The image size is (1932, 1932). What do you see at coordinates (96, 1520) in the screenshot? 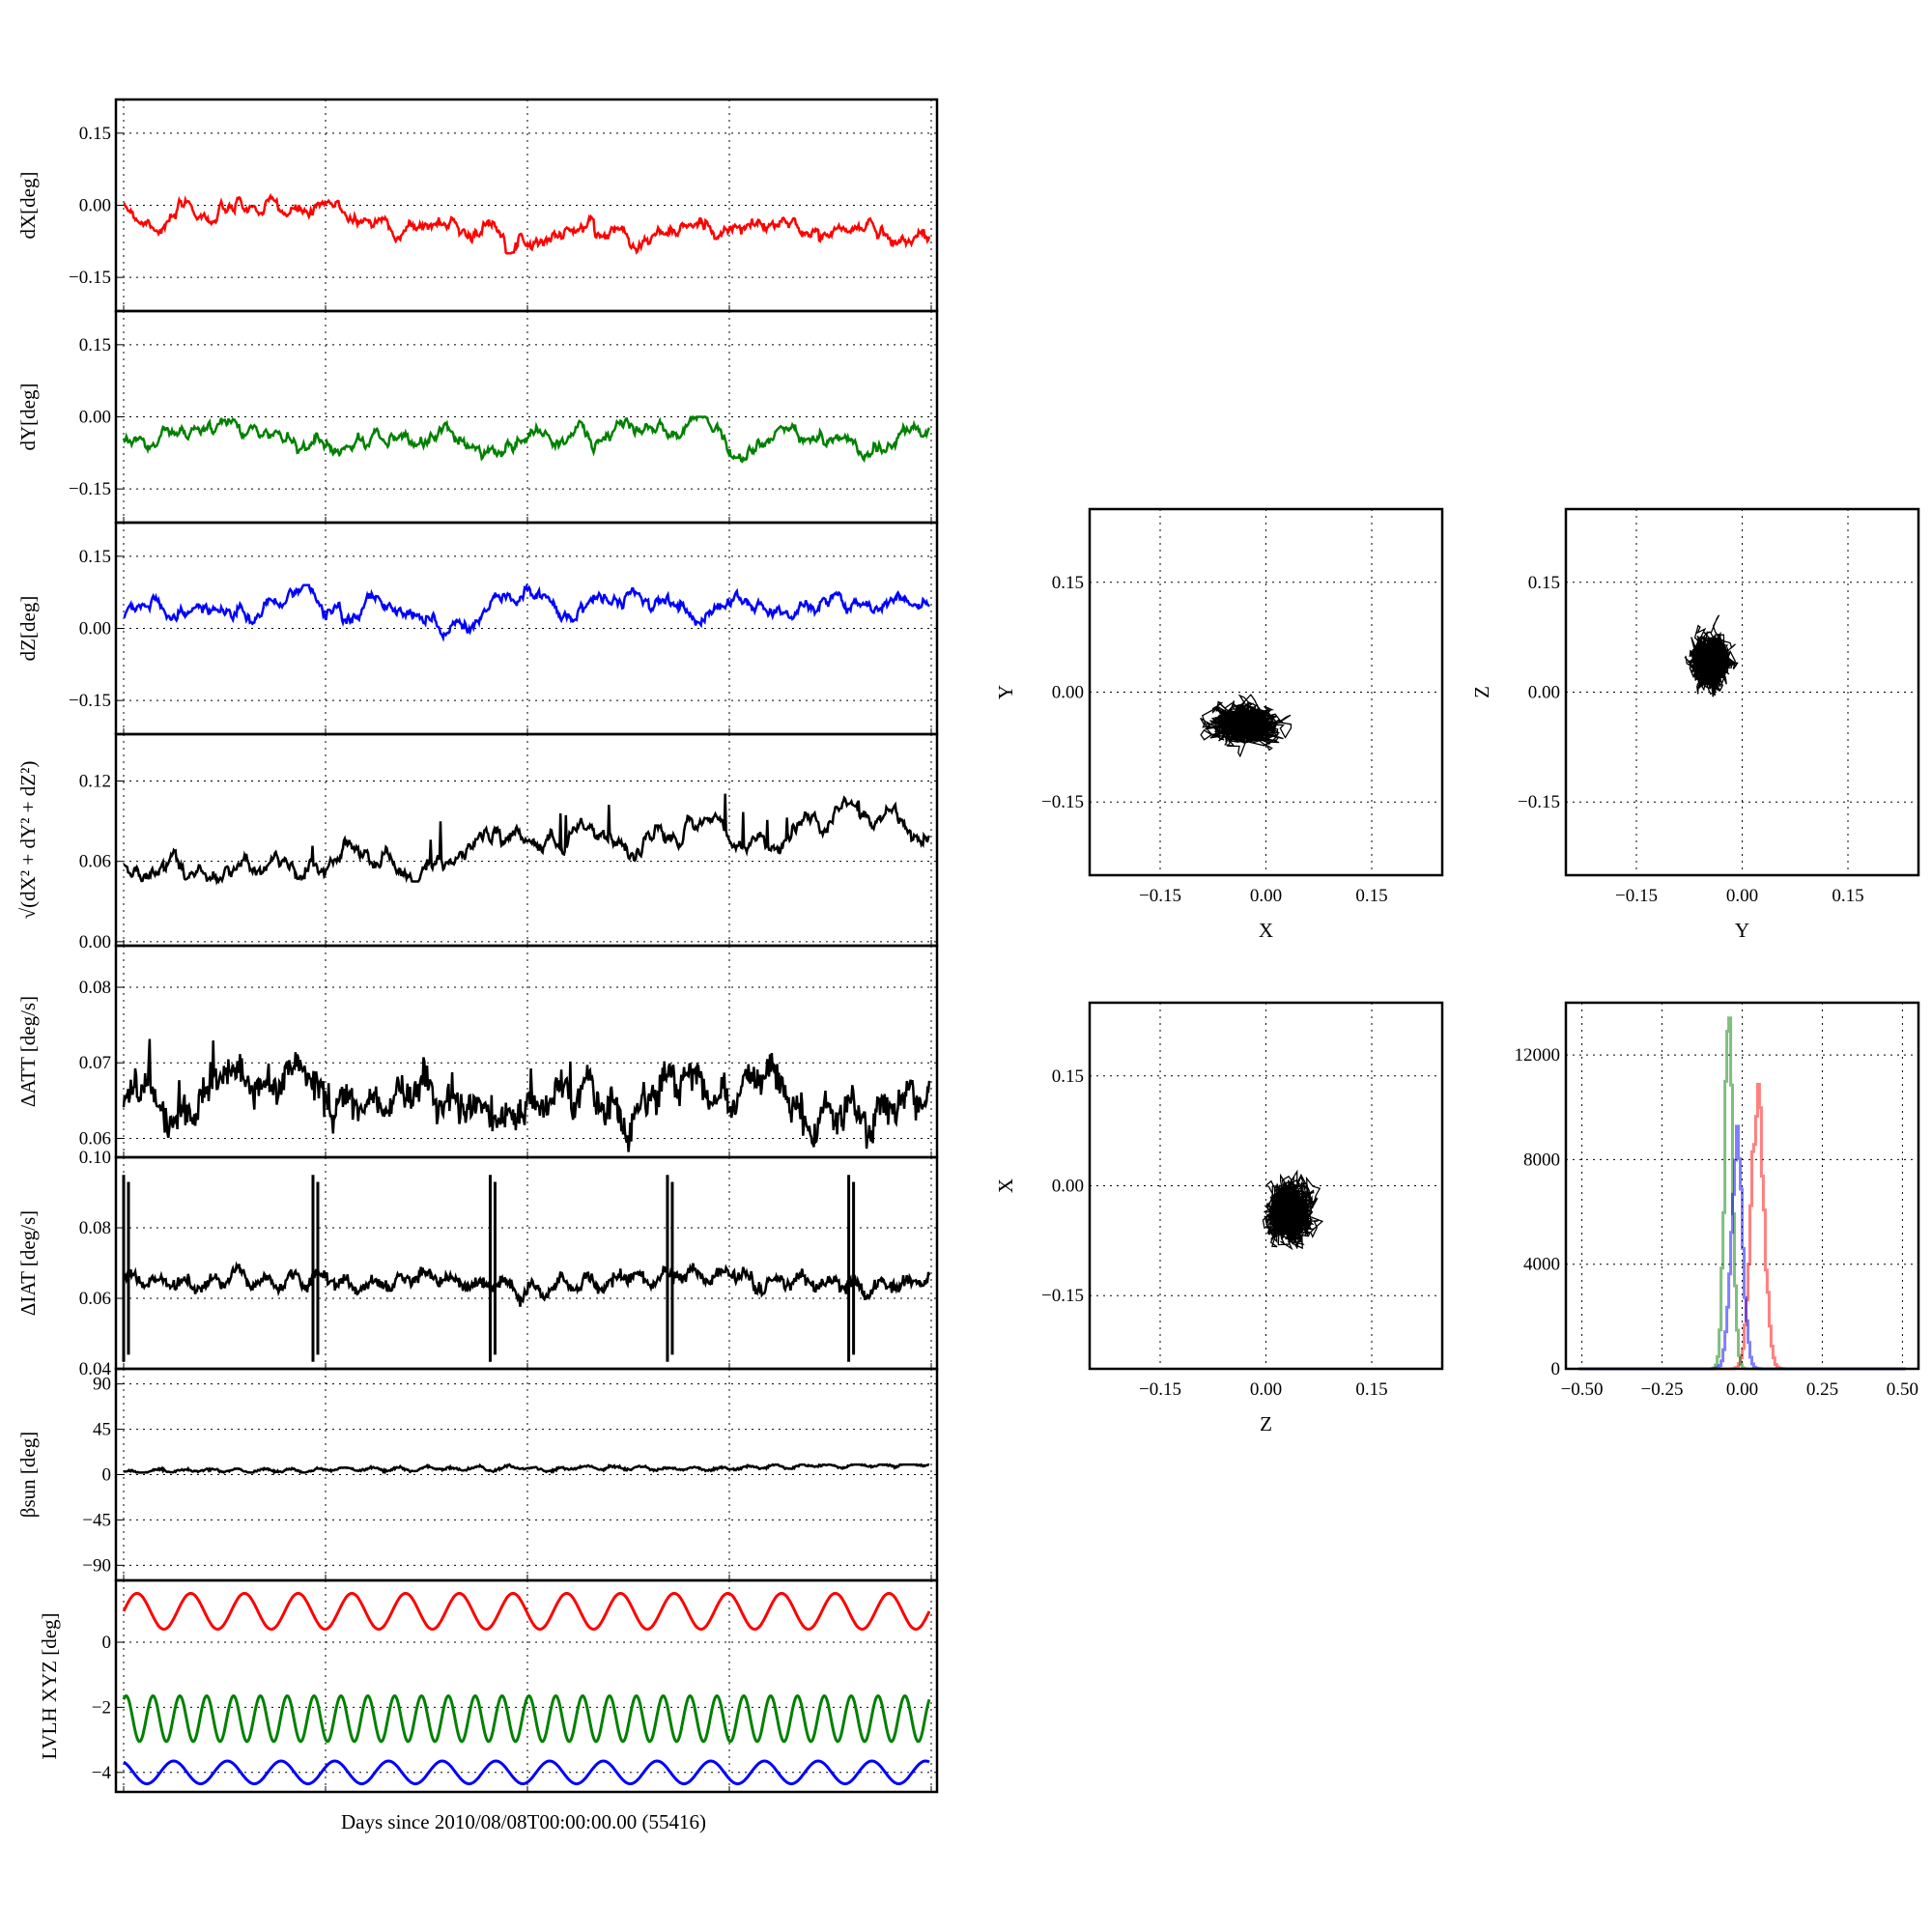
I see `y-tick-label: −45` at bounding box center [96, 1520].